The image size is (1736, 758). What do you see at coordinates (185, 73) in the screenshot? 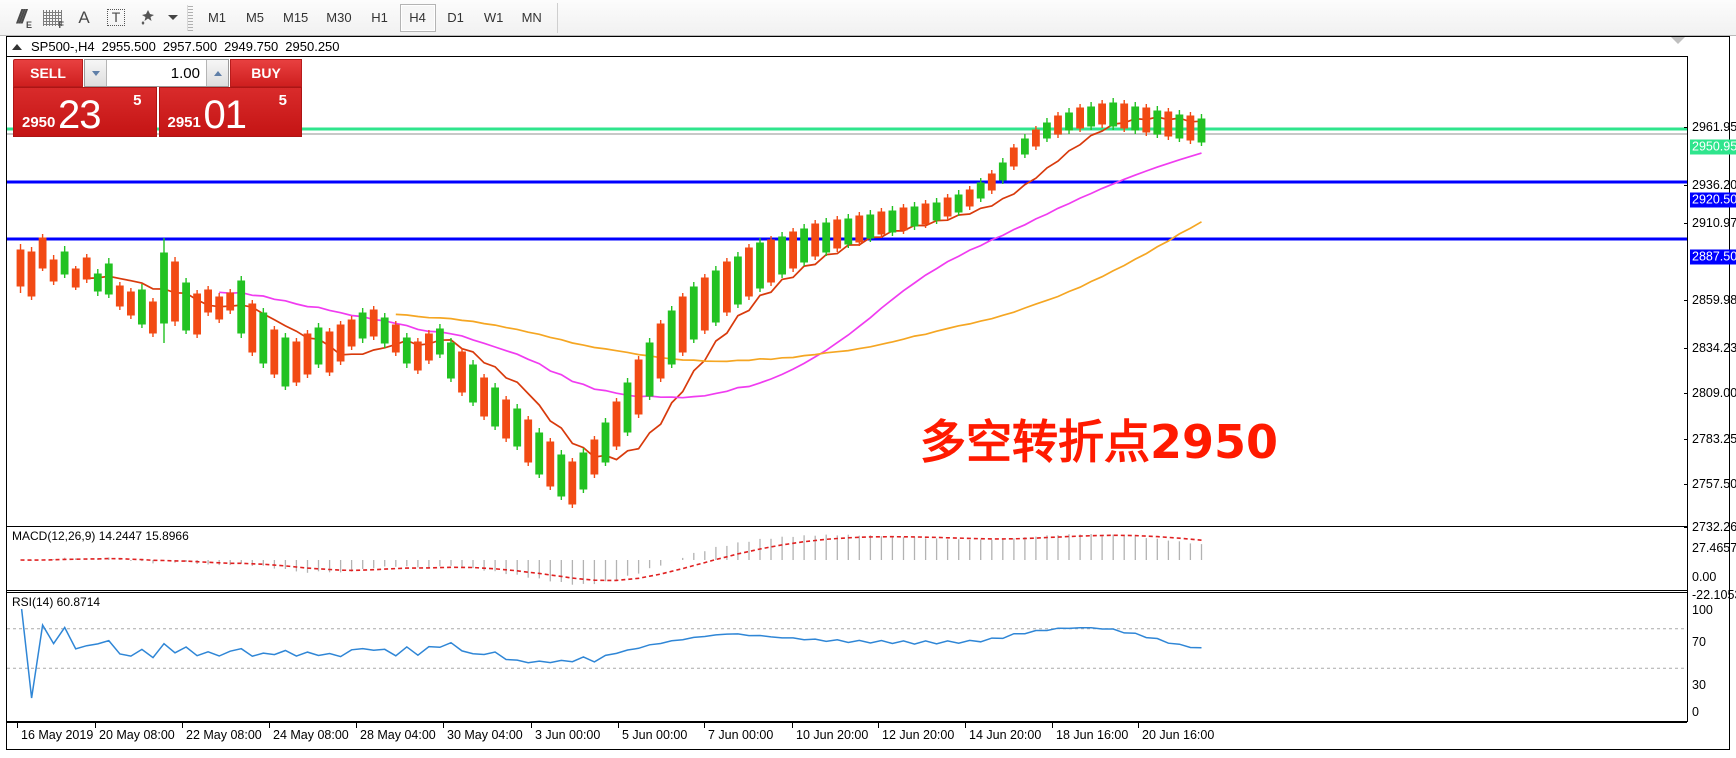
I see `volume-value: 1.00` at bounding box center [185, 73].